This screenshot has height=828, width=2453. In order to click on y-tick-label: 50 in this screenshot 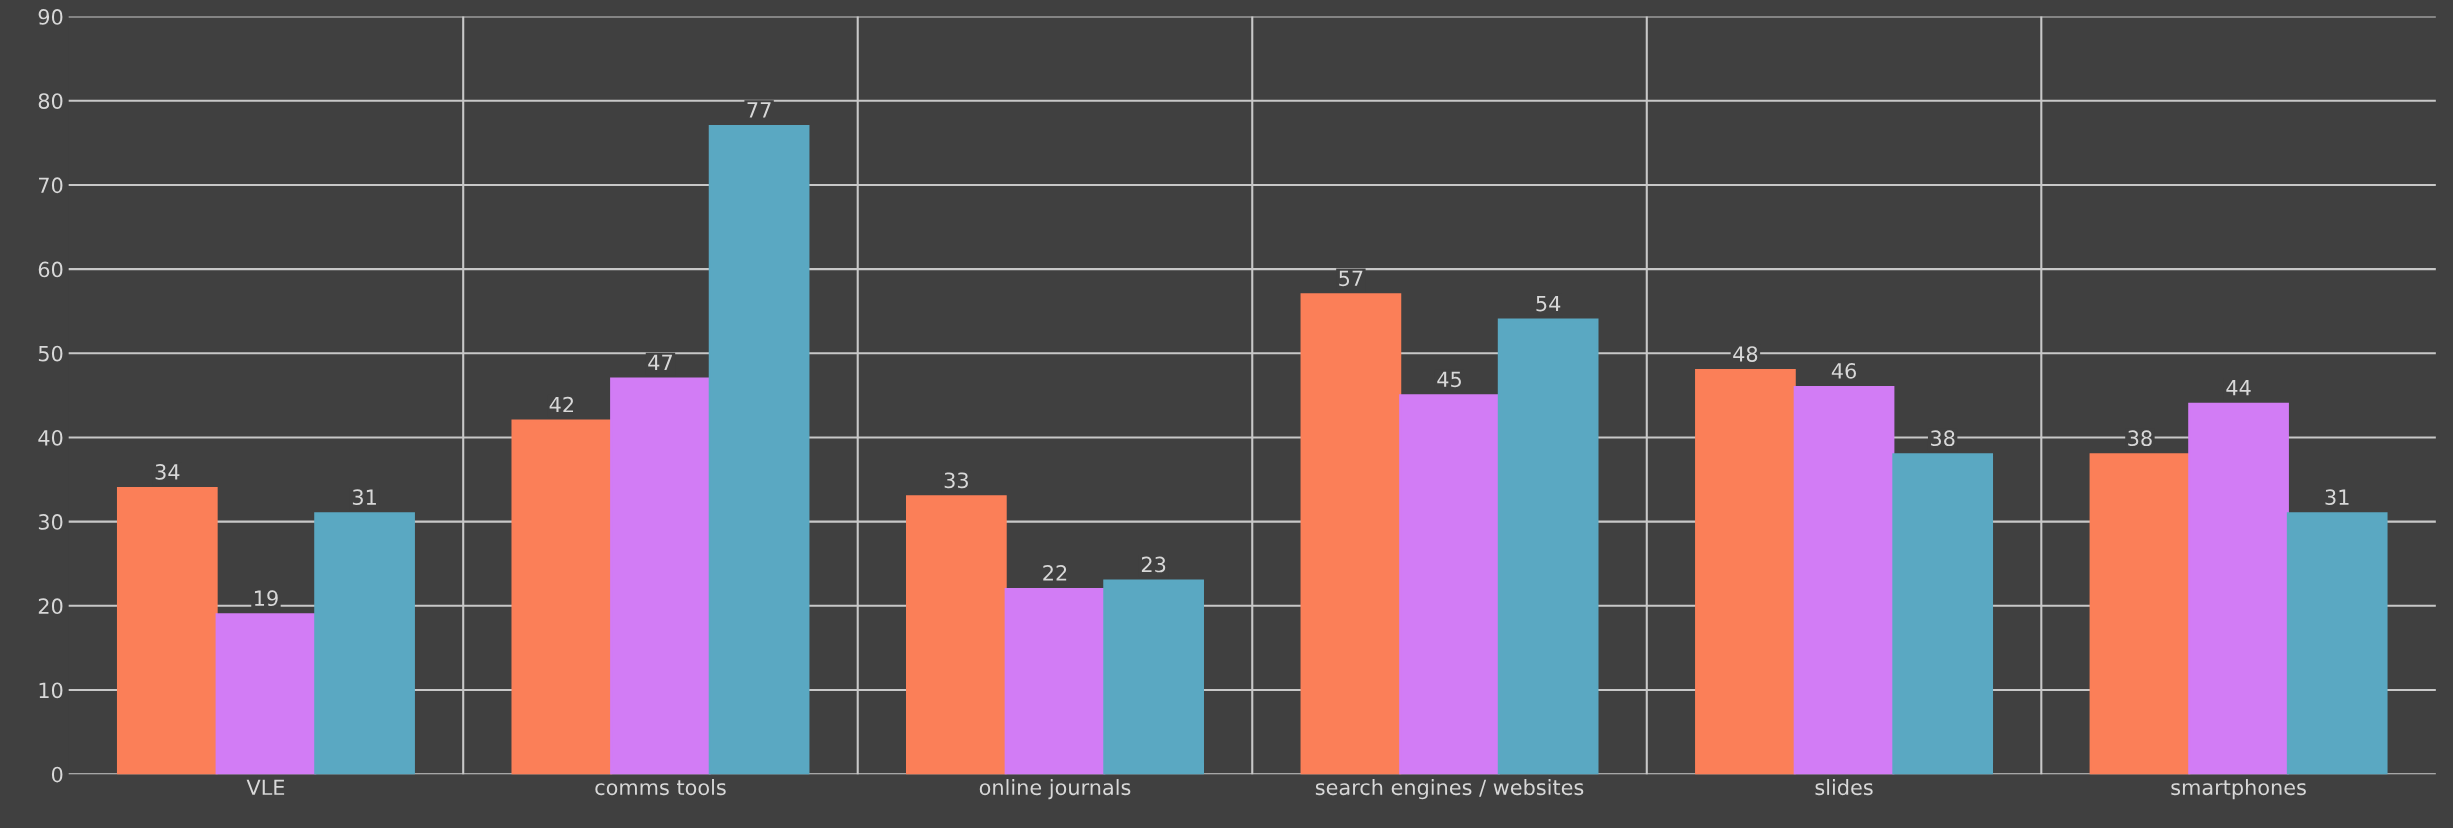, I will do `click(50, 353)`.